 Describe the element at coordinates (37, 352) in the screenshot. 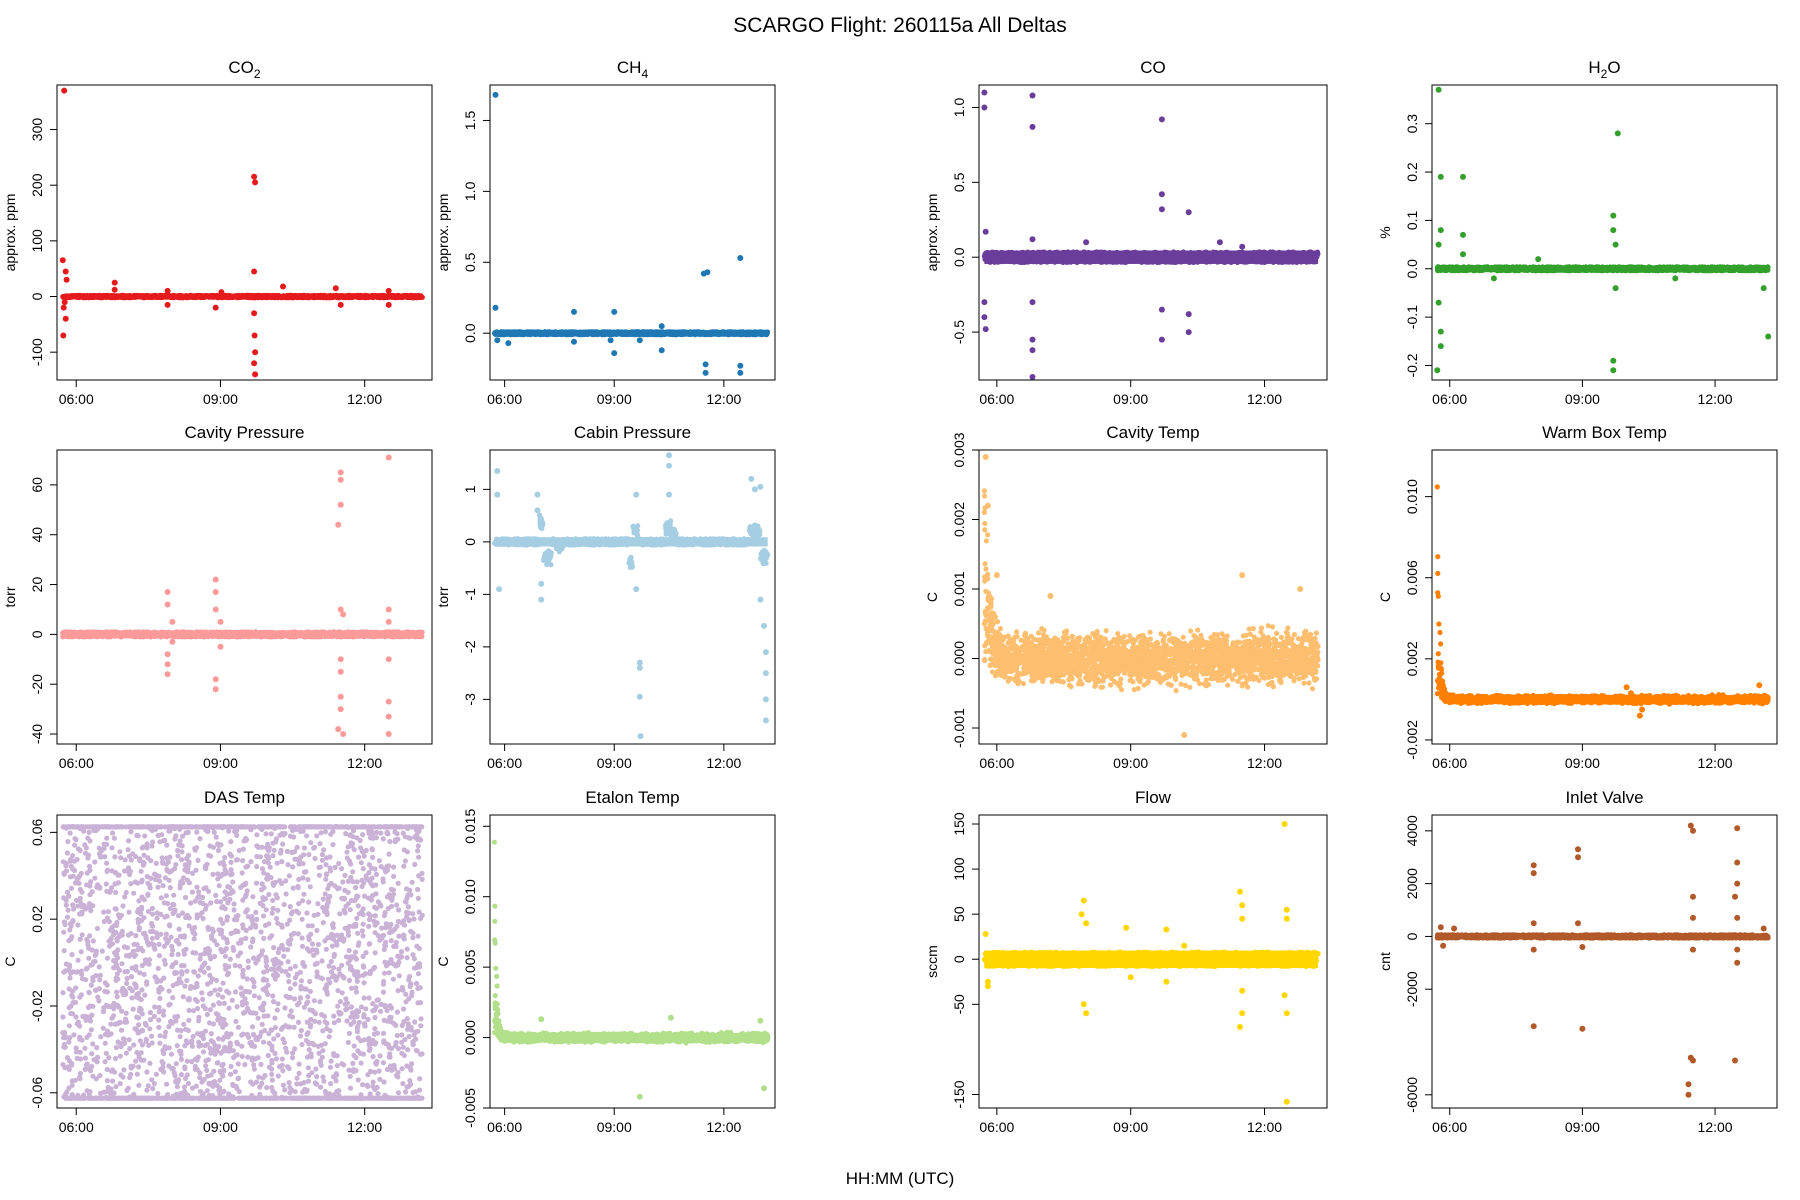

I see `y-tick-label: -100` at that location.